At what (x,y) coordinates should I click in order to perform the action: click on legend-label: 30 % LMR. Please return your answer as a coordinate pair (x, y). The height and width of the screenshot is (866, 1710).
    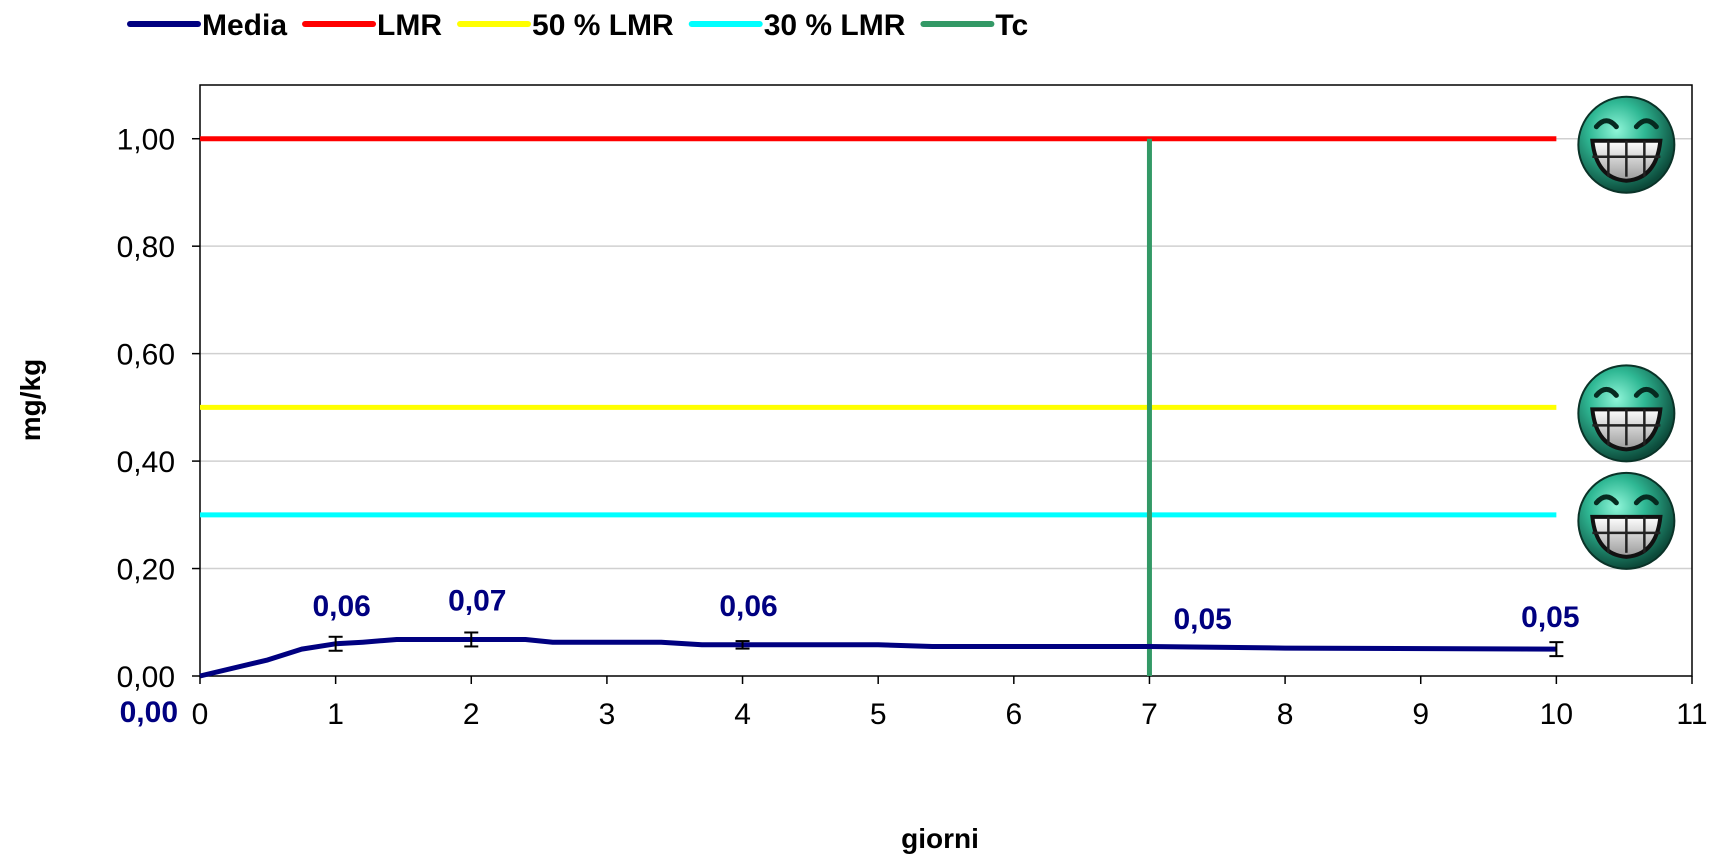
    Looking at the image, I should click on (835, 25).